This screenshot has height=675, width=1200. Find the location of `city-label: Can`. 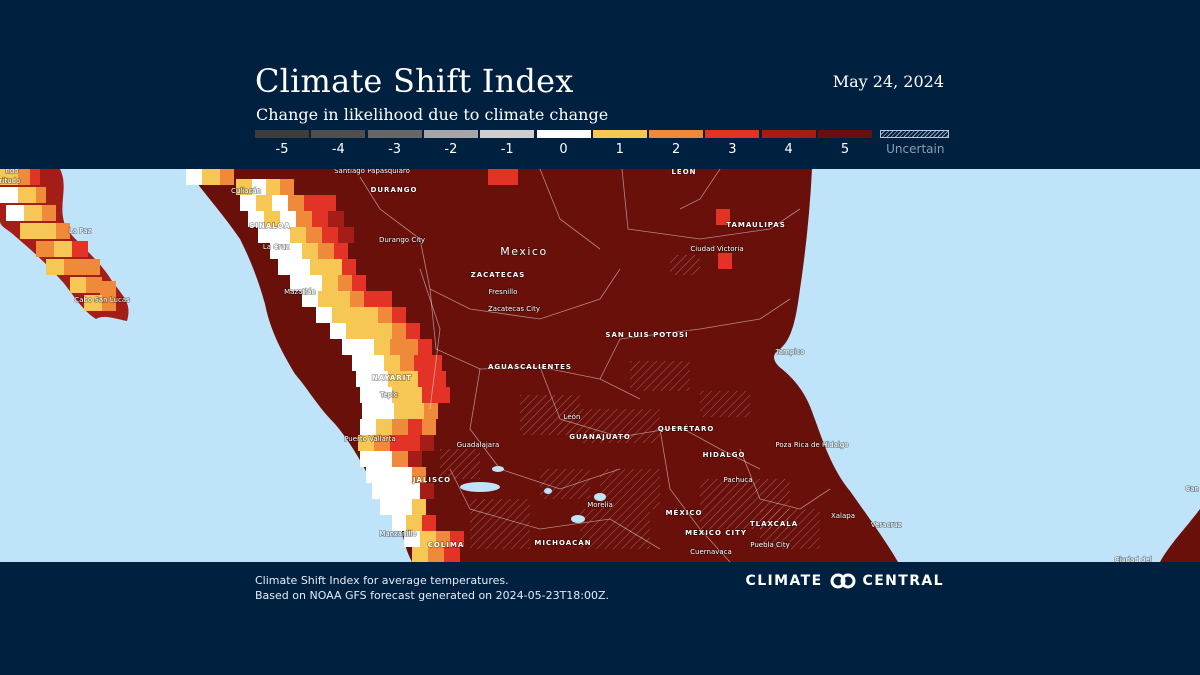

city-label: Can is located at coordinates (1192, 489).